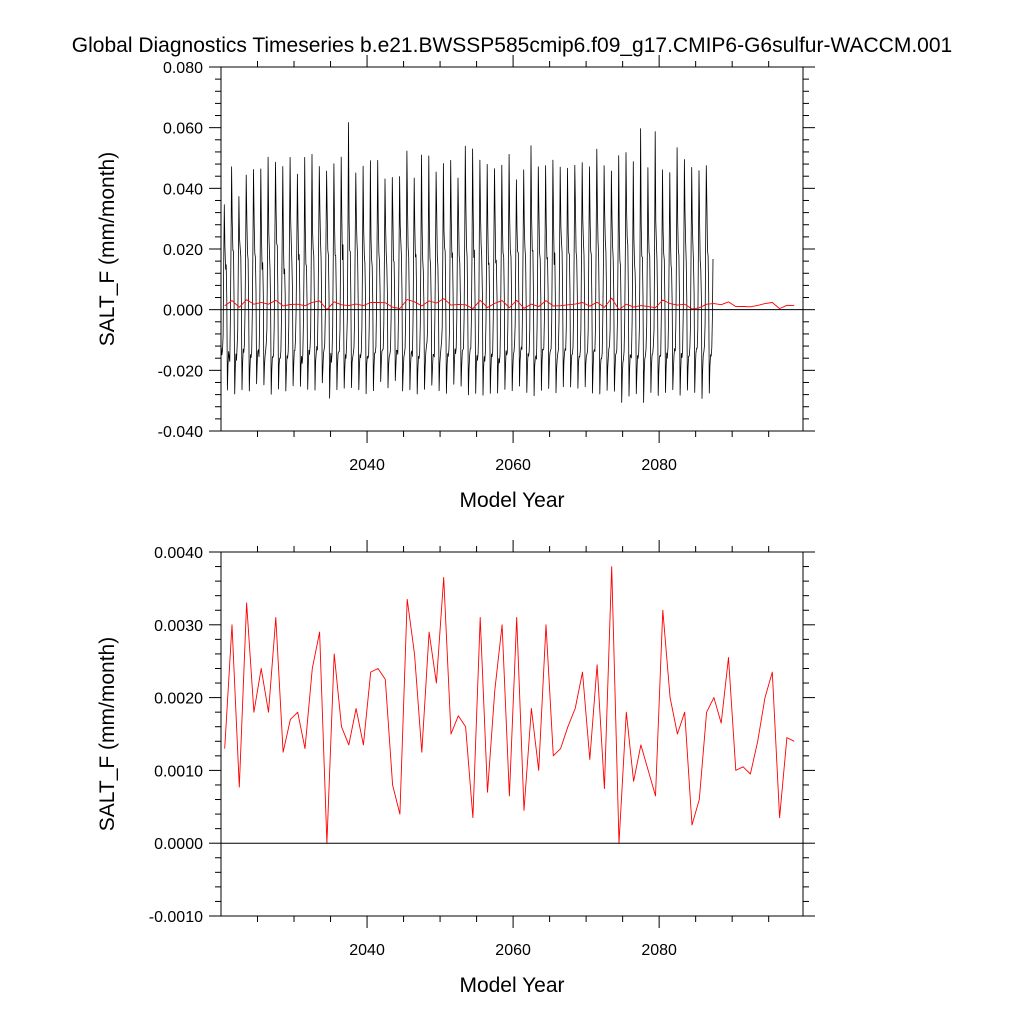  I want to click on y-tick-label: 0.000, so click(183, 311).